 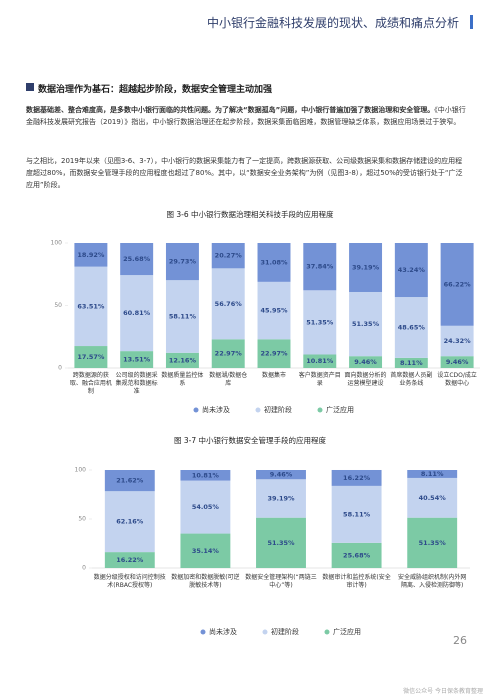 What do you see at coordinates (443, 691) in the screenshot?
I see `watermark: 微信公众号 今日保条教育整理` at bounding box center [443, 691].